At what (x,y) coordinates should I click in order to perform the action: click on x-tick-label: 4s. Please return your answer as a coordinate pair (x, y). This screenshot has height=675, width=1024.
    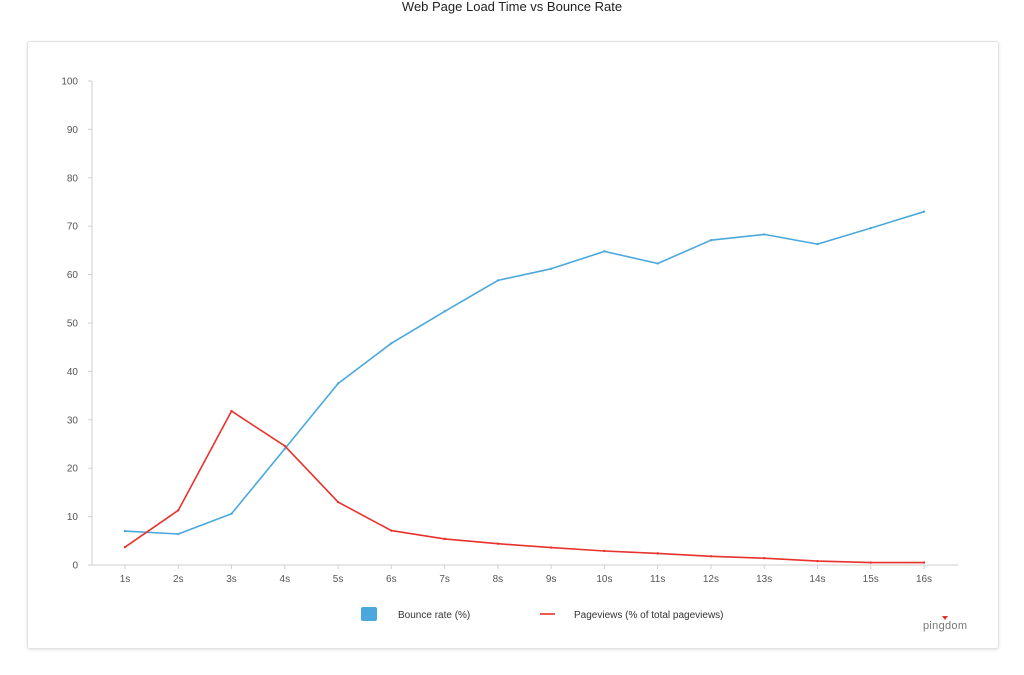
    Looking at the image, I should click on (285, 579).